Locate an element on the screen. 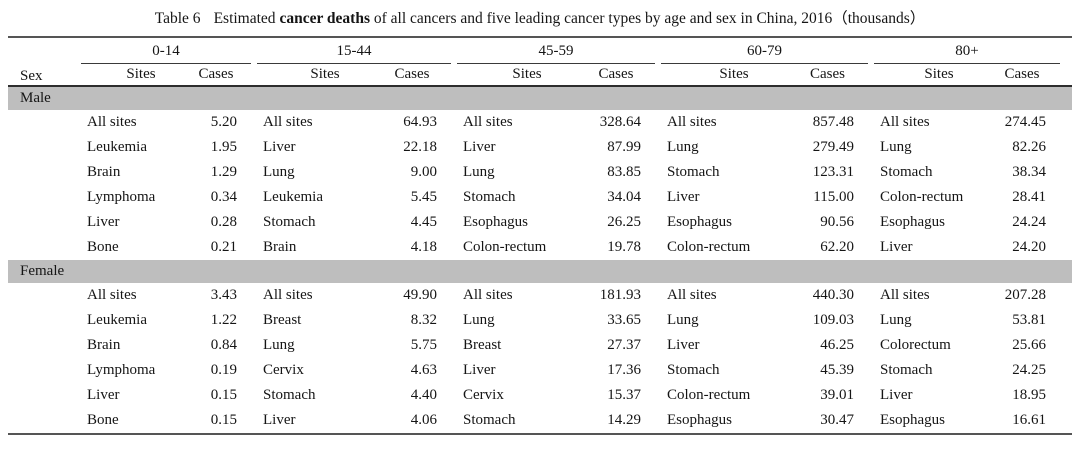 This screenshot has height=451, width=1080. cases-cell: 39.01 is located at coordinates (837, 395).